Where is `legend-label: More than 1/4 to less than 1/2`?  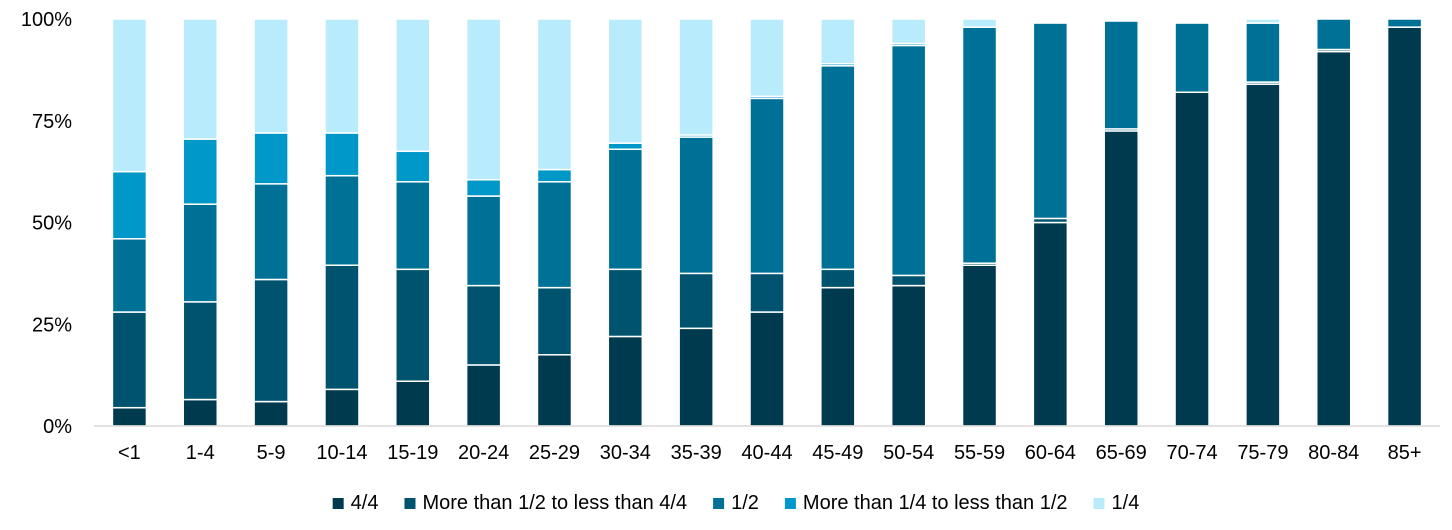
legend-label: More than 1/4 to less than 1/2 is located at coordinates (935, 503).